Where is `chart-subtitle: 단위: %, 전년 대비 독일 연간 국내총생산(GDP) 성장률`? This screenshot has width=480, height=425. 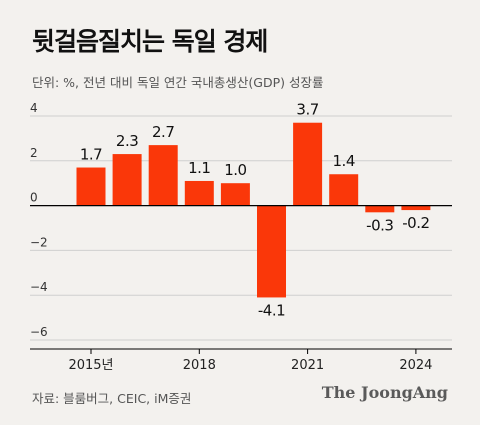
chart-subtitle: 단위: %, 전년 대비 독일 연간 국내총생산(GDP) 성장률 is located at coordinates (178, 82).